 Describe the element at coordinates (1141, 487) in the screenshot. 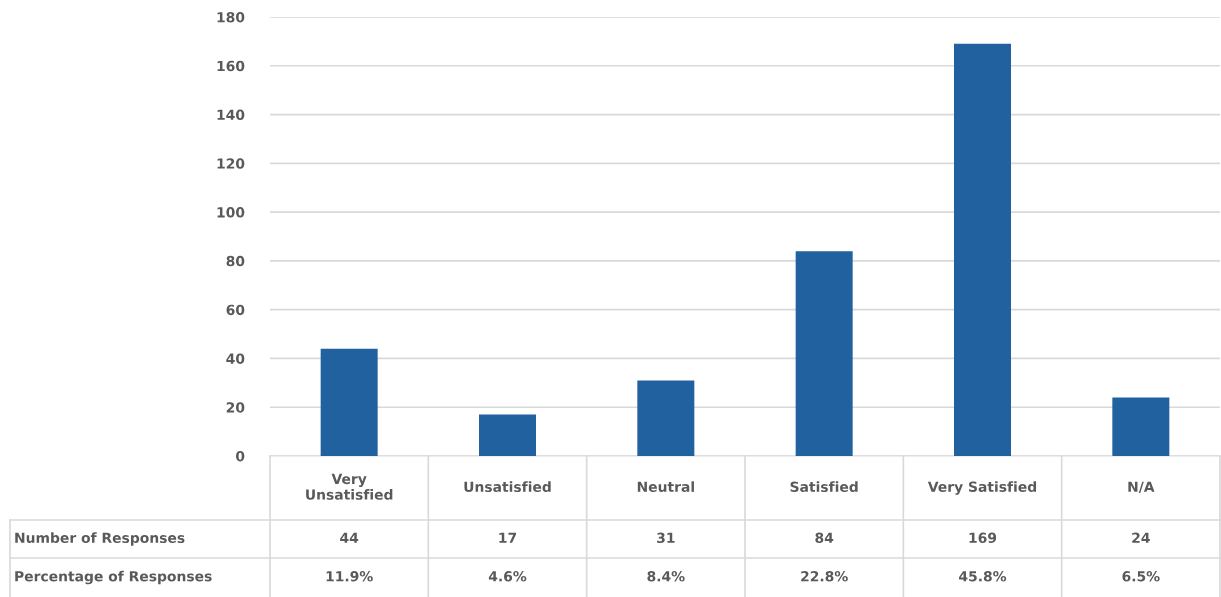

I see `x-tick-label: N/A` at that location.